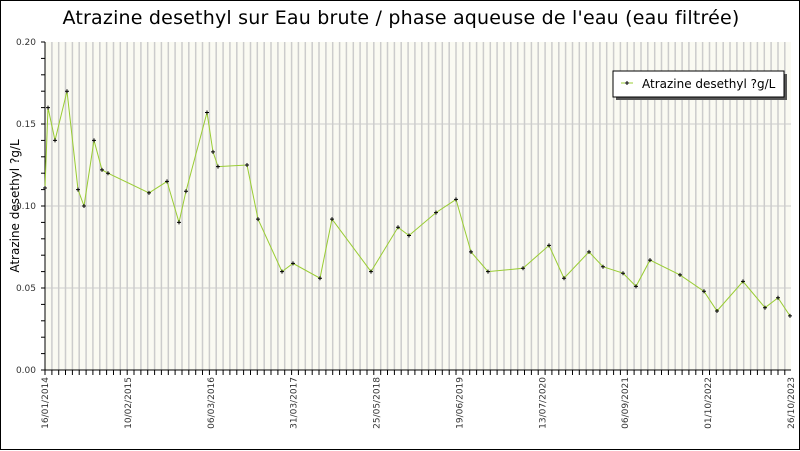 This screenshot has width=800, height=451. I want to click on x-tick-label: 19/06/2019, so click(460, 403).